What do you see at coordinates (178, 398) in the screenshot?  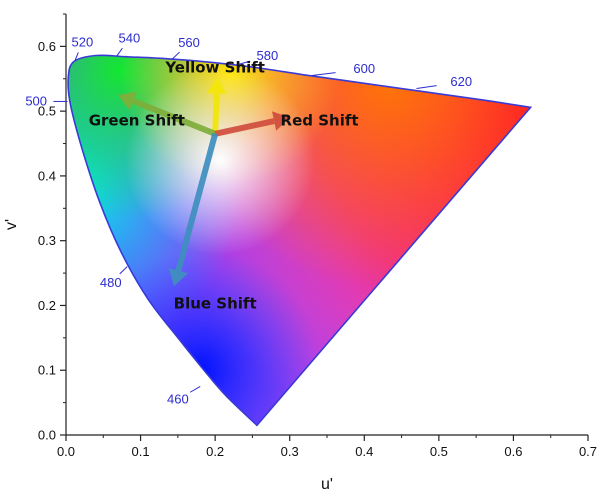 I see `wavelength-label: 460` at bounding box center [178, 398].